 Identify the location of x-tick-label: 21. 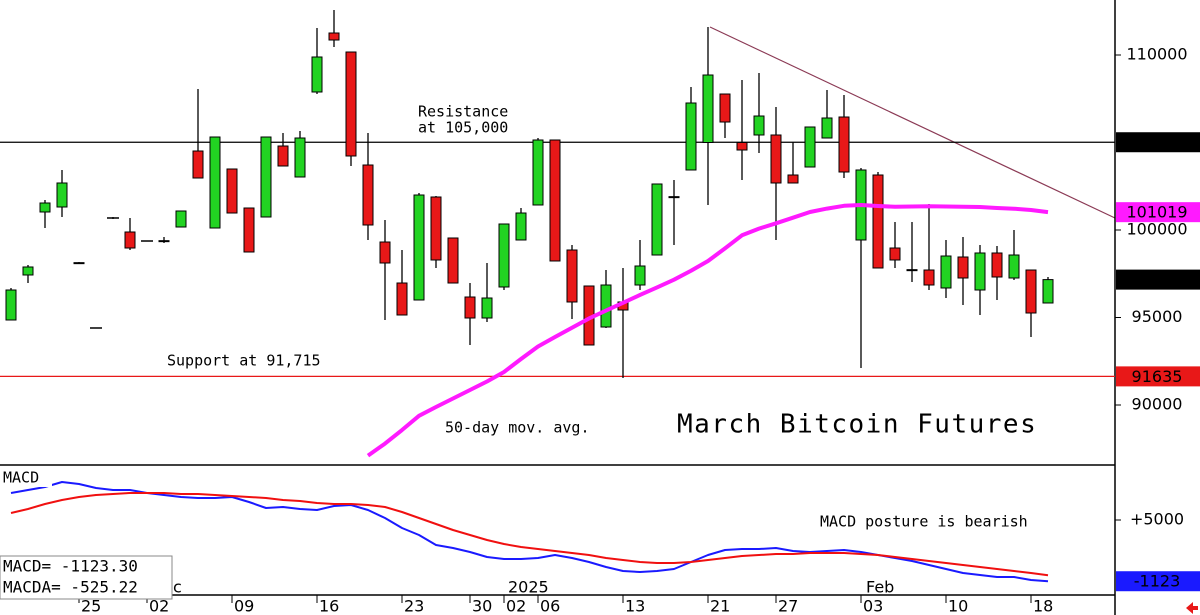
(720, 606).